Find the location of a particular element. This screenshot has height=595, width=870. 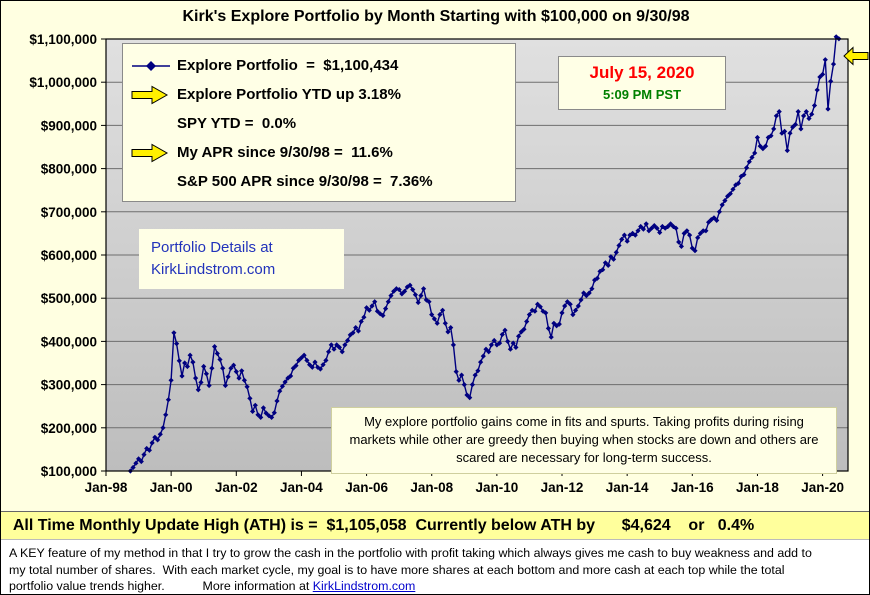

update-date: July 15, 2020 is located at coordinates (642, 72).